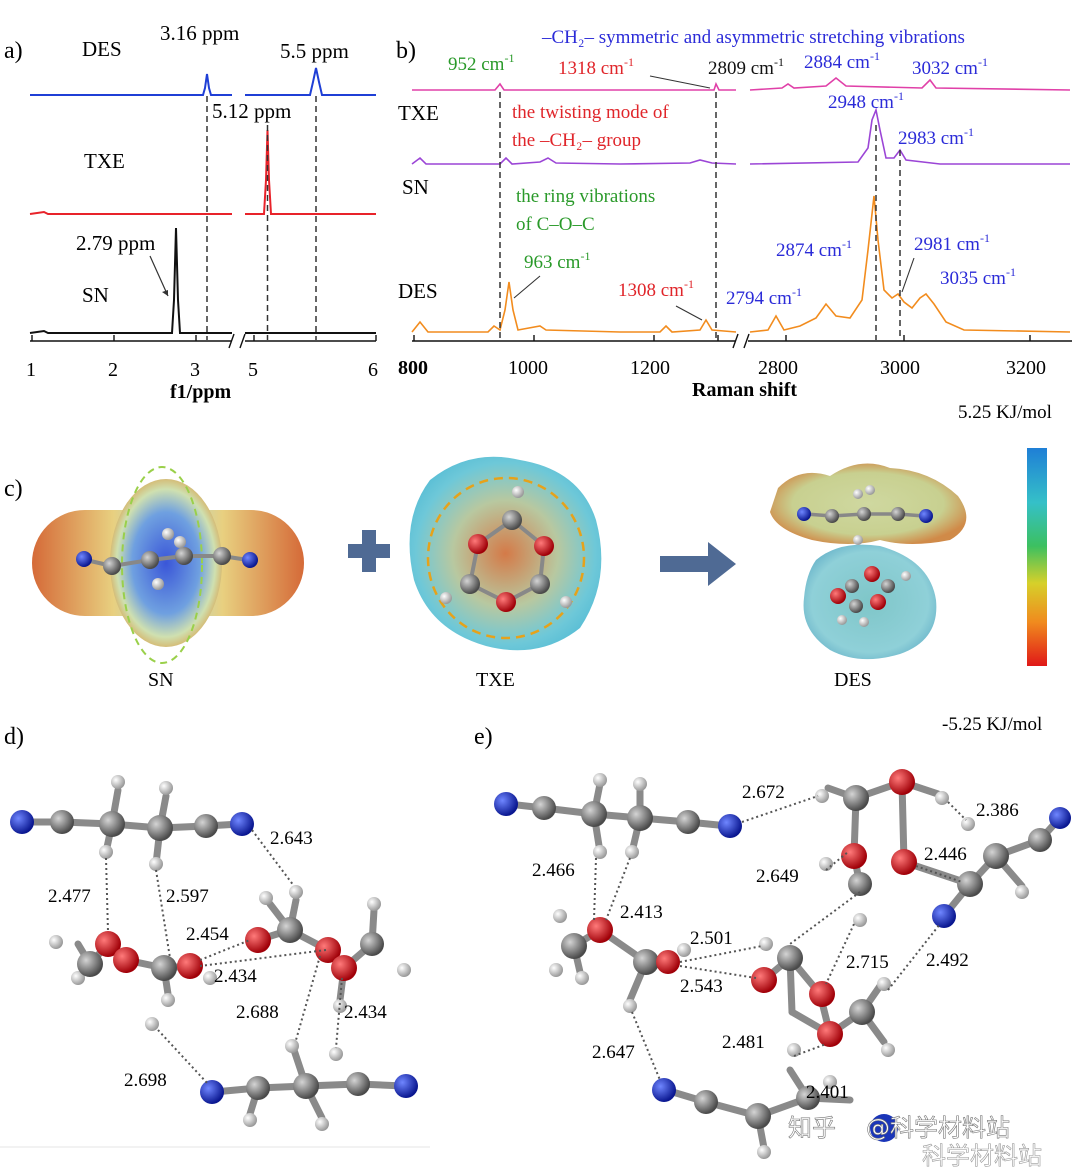 This screenshot has height=1171, width=1080. What do you see at coordinates (574, 86) in the screenshot?
I see `raman-trace-top-left` at bounding box center [574, 86].